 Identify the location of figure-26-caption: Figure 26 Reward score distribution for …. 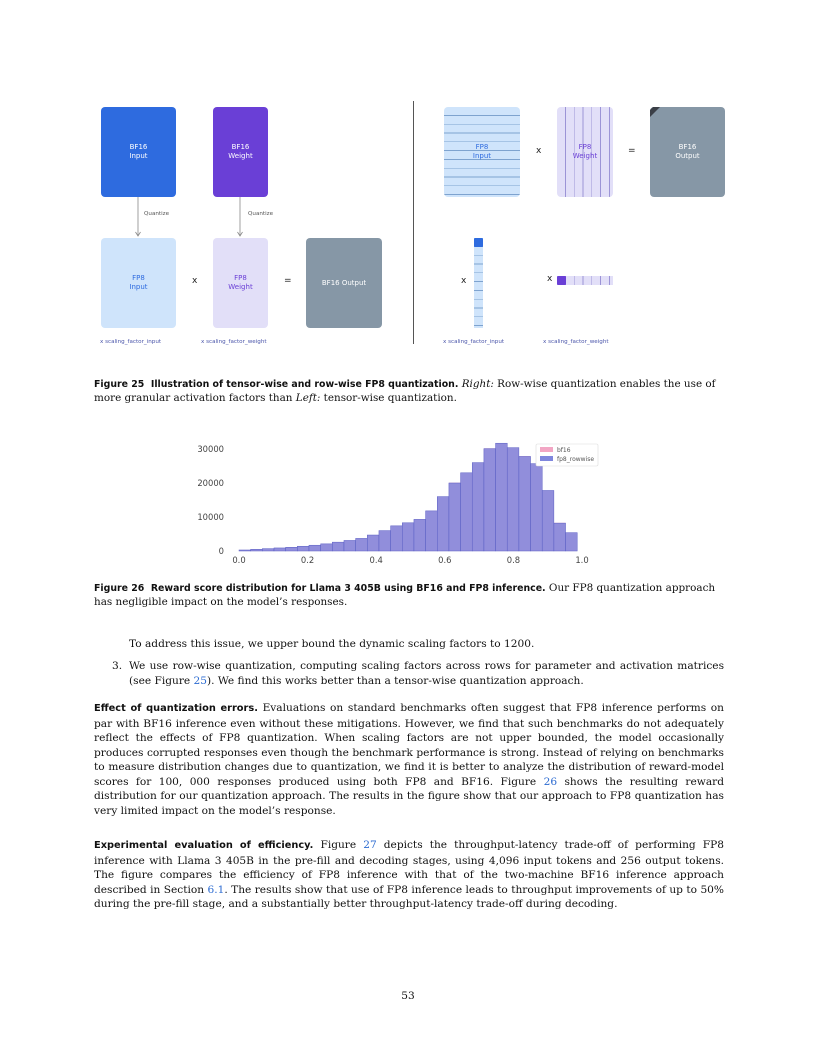
(409, 595).